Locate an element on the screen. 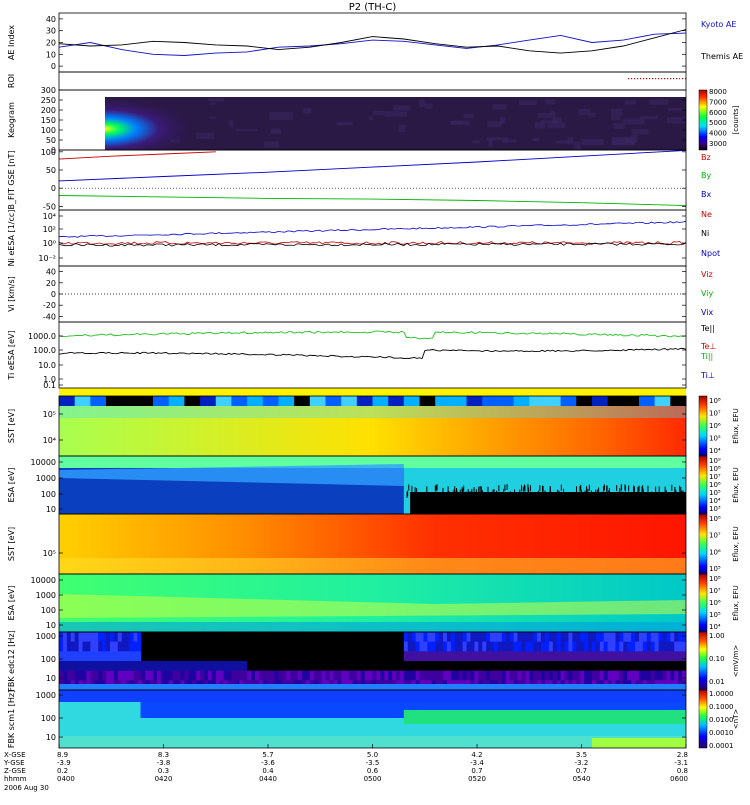  y-tick-label: 0 is located at coordinates (53, 294).